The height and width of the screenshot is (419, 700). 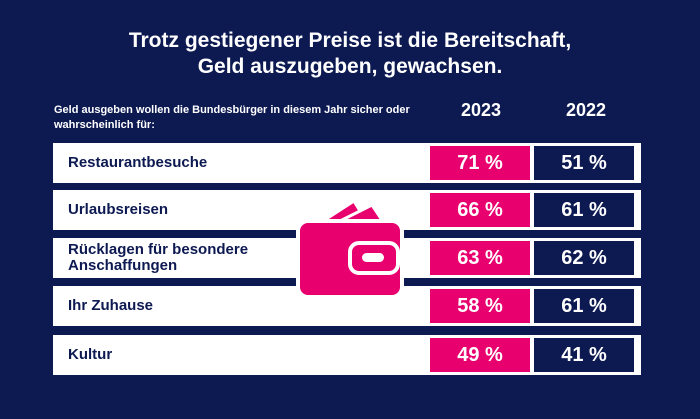 What do you see at coordinates (584, 258) in the screenshot?
I see `value-2022: 62 %` at bounding box center [584, 258].